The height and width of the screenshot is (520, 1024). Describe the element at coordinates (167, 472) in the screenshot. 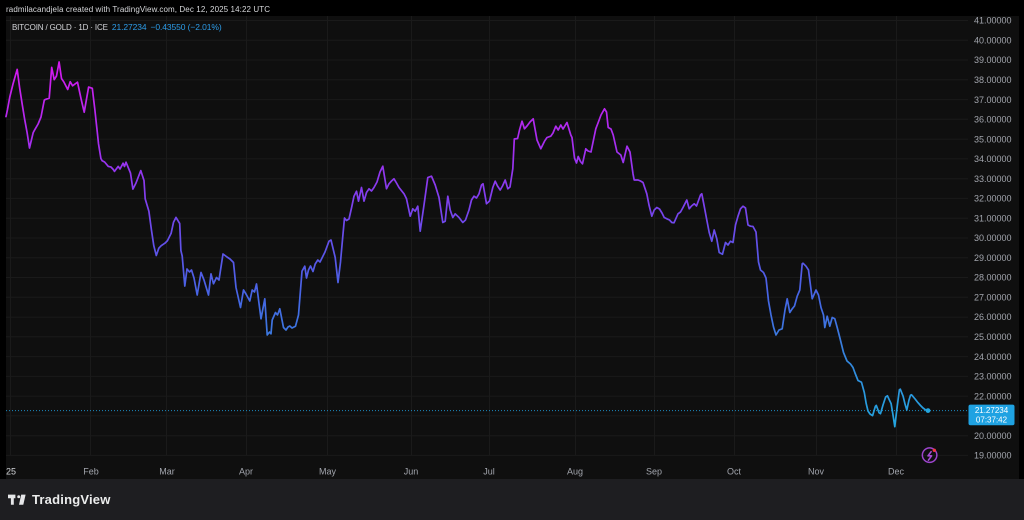

I see `svg-text: Mar` at that location.